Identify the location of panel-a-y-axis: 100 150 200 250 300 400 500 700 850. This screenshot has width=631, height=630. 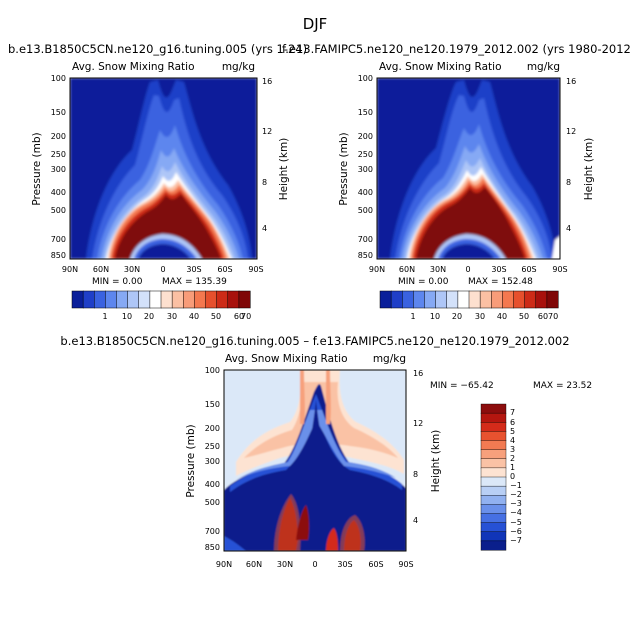
(58, 167).